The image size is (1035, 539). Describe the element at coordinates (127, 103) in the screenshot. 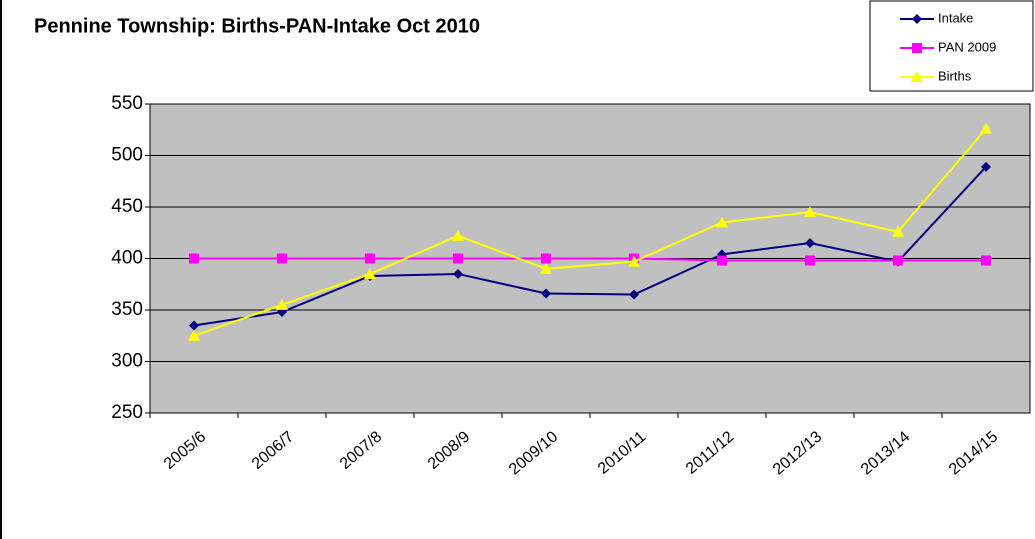

I see `y-tick-label: 550` at that location.